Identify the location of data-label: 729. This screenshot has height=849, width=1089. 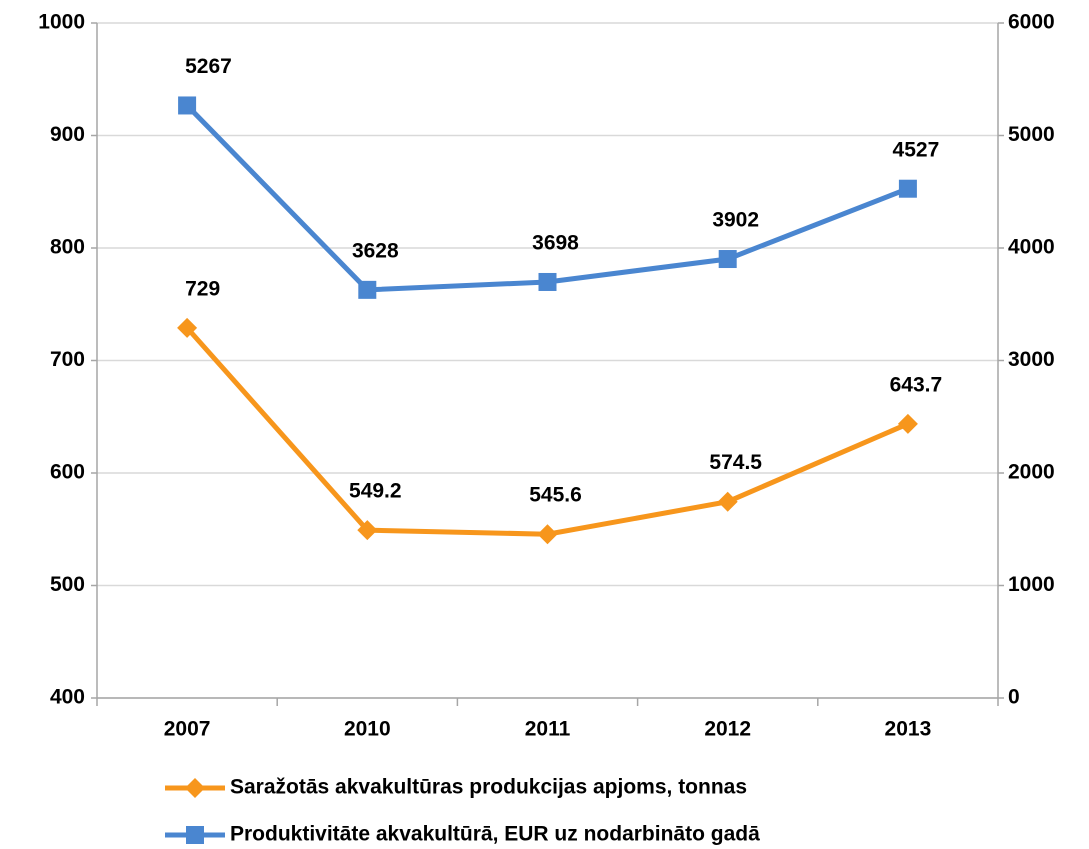
(202, 288).